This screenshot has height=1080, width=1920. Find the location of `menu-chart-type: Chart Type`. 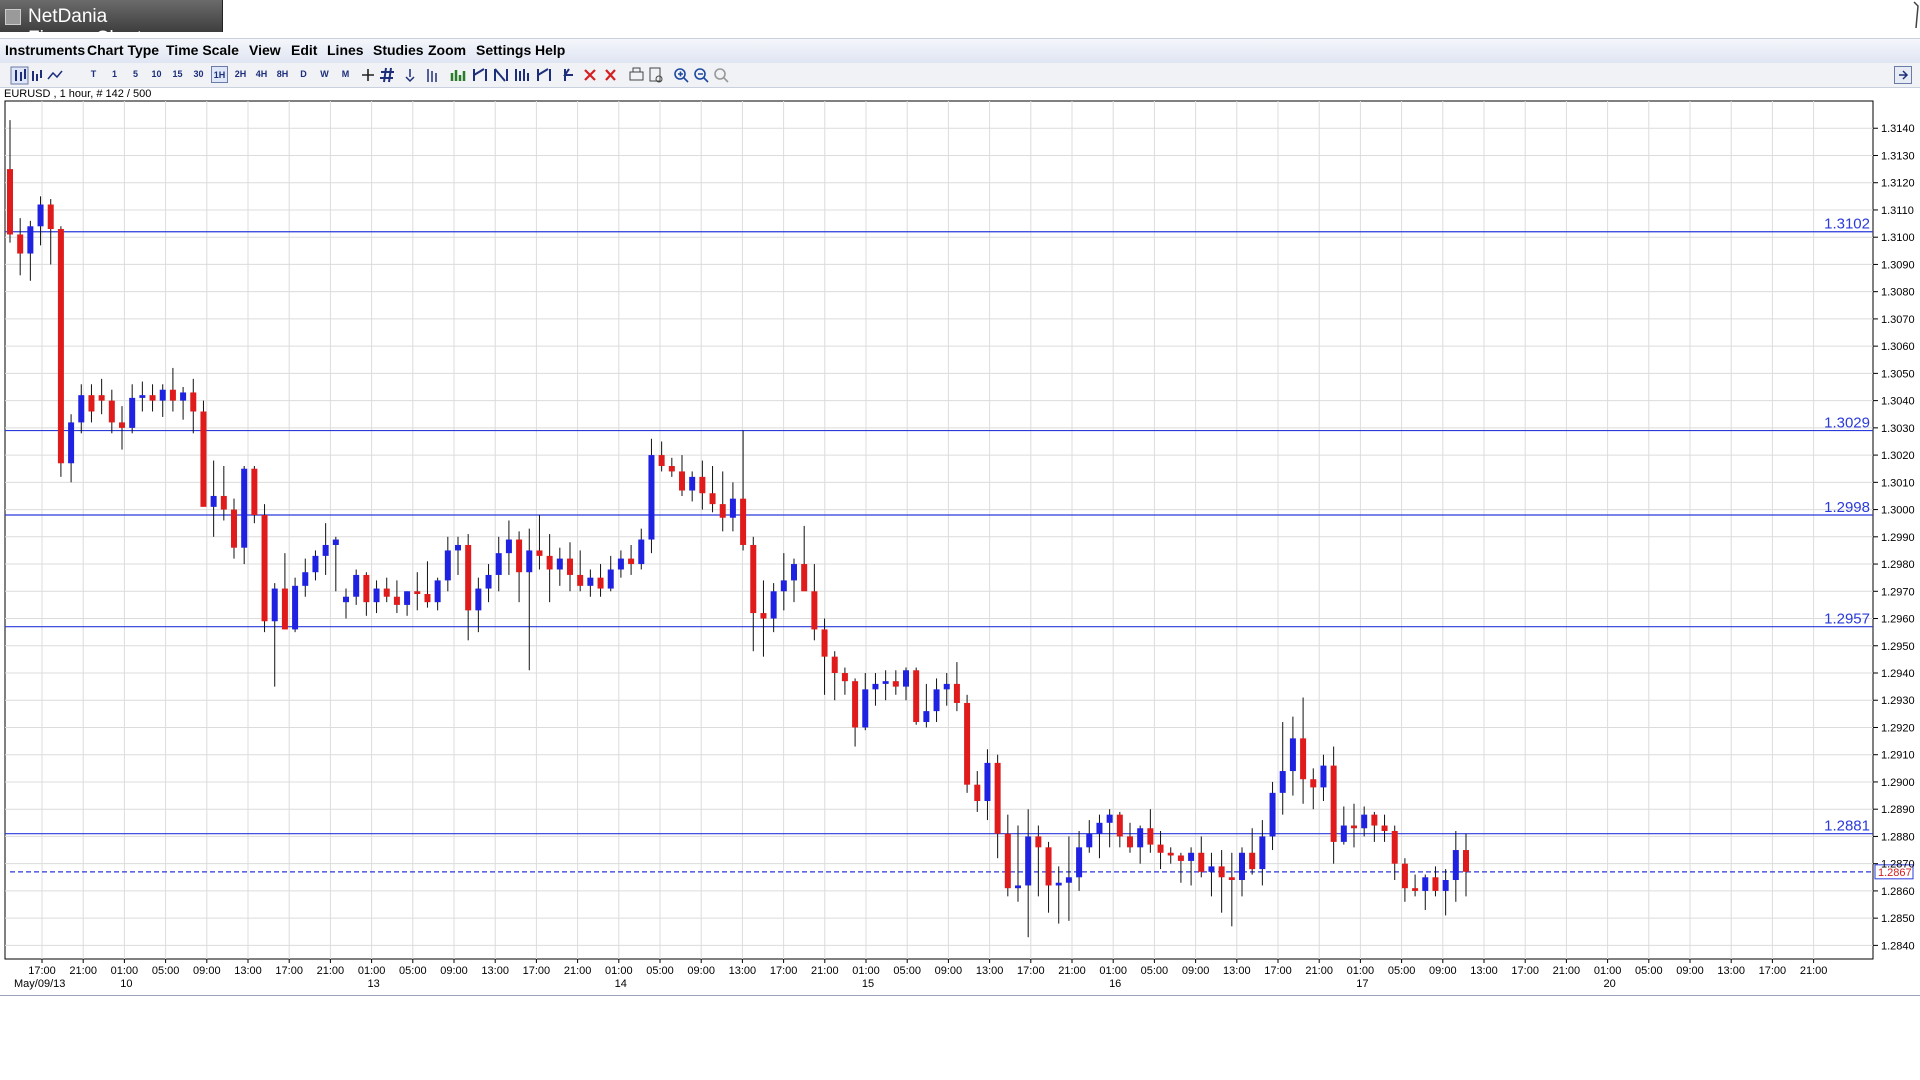

menu-chart-type: Chart Type is located at coordinates (123, 50).